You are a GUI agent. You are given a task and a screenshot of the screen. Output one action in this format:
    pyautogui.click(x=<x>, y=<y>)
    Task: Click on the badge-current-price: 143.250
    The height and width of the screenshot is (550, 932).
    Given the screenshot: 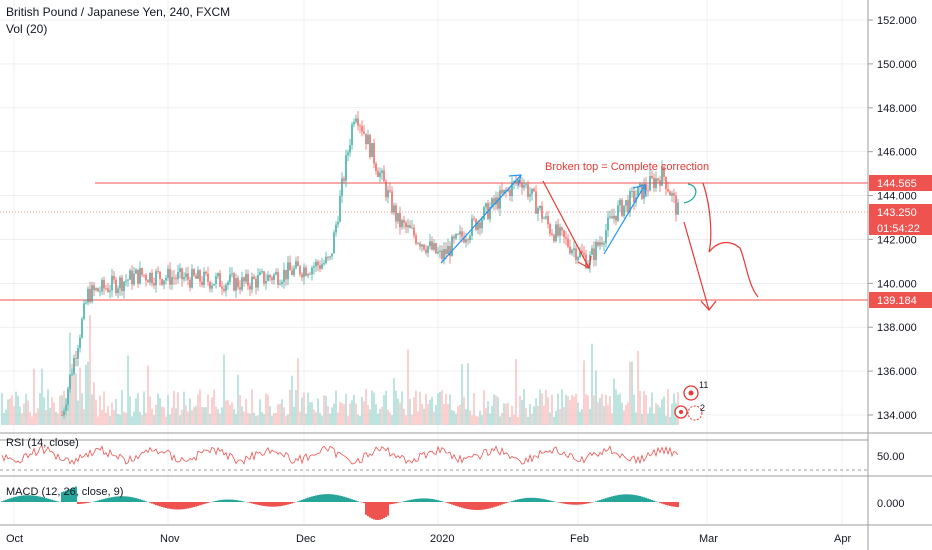 What is the action you would take?
    pyautogui.click(x=900, y=212)
    